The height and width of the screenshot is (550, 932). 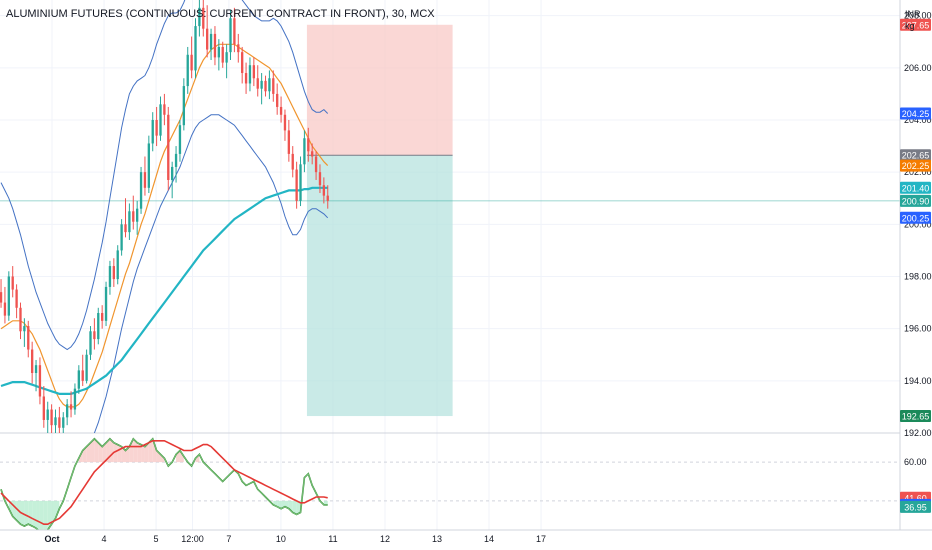 I want to click on bollinger-lower-line, so click(x=211, y=273).